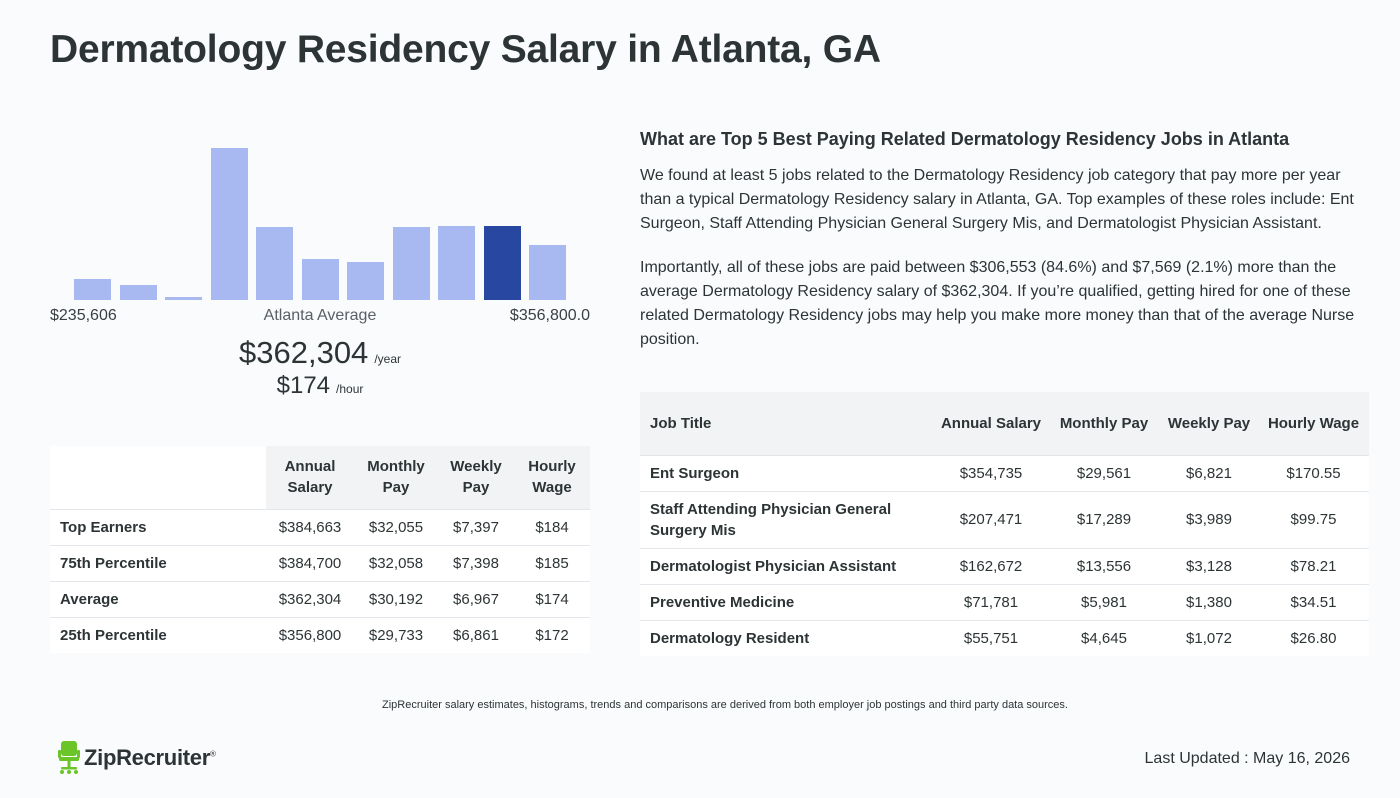  I want to click on hourly-cell: $184, so click(552, 526).